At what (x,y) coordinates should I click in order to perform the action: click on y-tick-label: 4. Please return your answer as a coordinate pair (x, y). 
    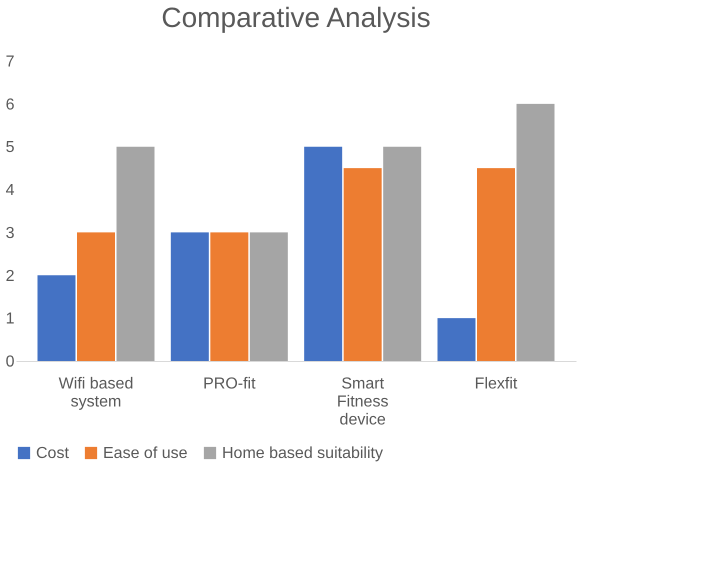
    Looking at the image, I should click on (10, 191).